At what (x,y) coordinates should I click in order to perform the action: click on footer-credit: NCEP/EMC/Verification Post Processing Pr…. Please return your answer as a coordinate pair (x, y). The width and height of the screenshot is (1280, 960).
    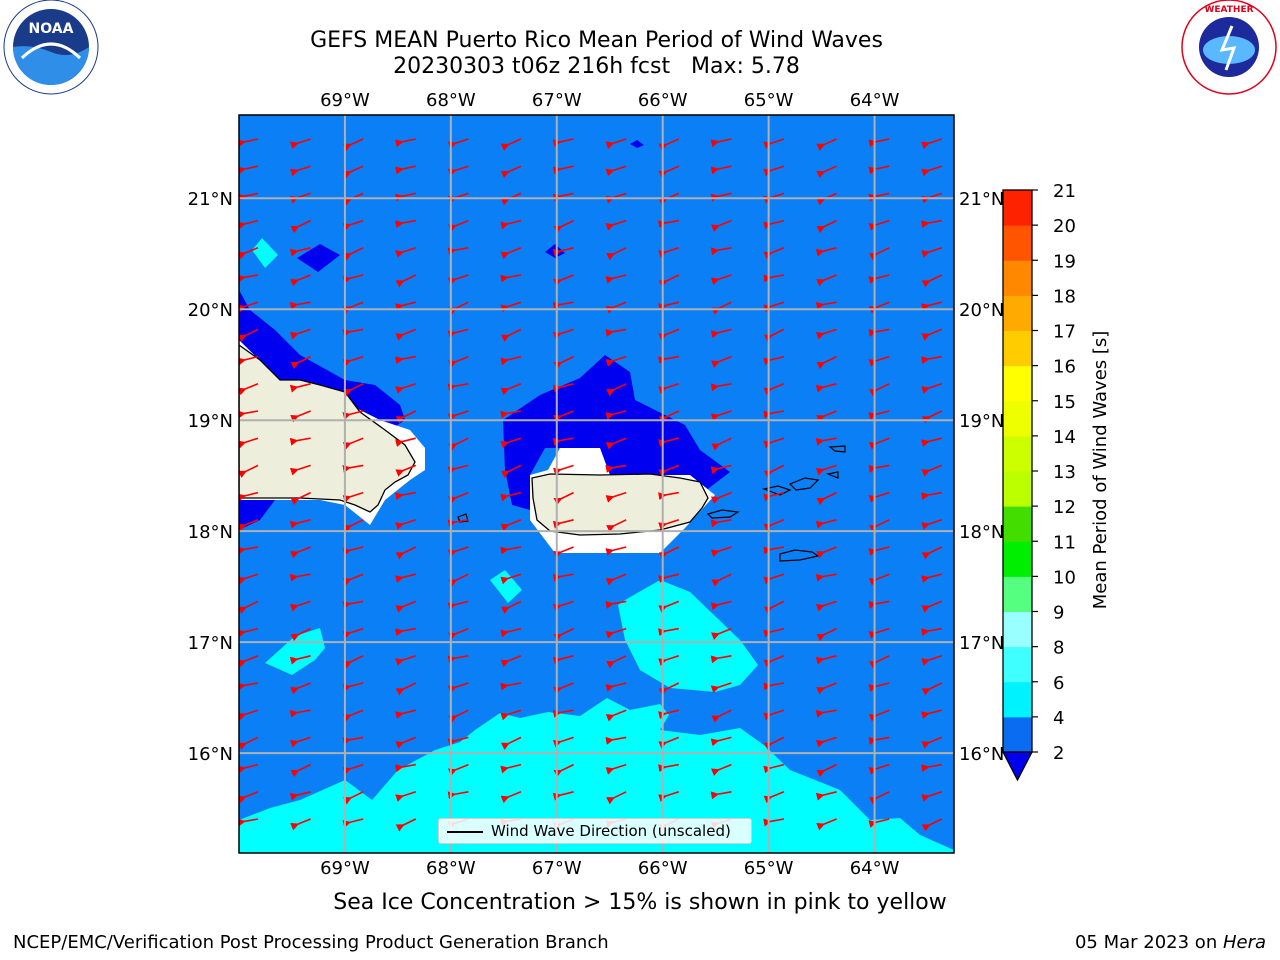
    Looking at the image, I should click on (311, 942).